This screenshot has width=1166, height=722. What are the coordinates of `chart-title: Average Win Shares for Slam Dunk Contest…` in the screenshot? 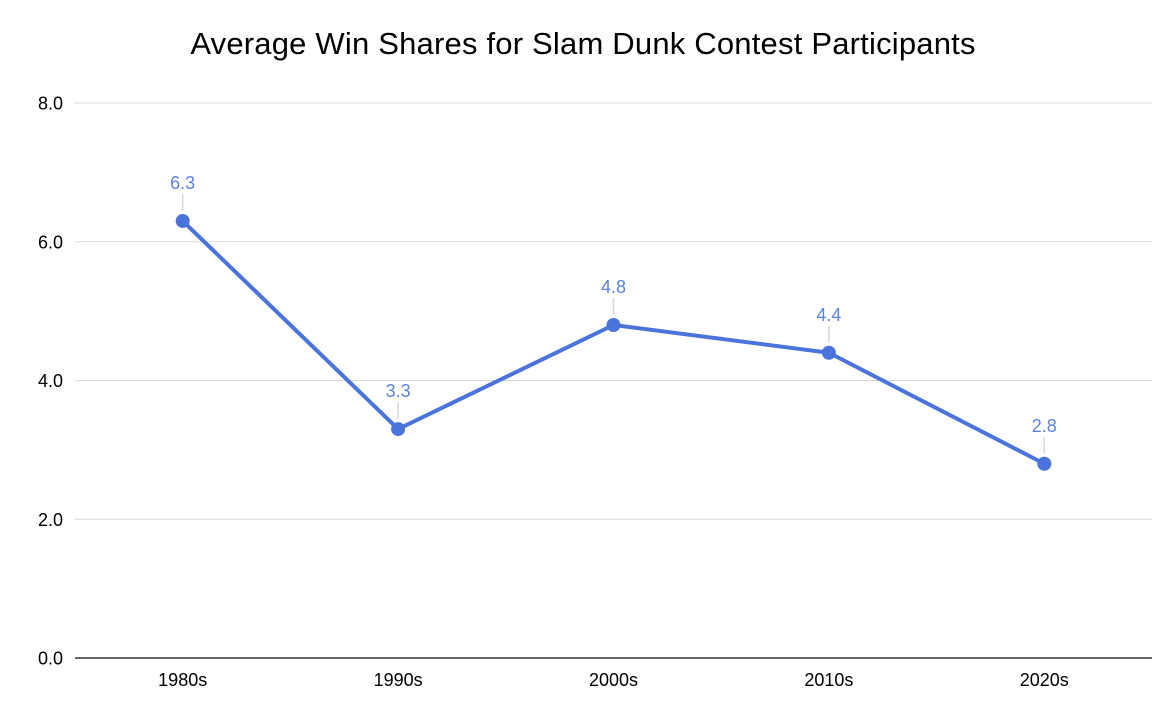 It's located at (583, 43).